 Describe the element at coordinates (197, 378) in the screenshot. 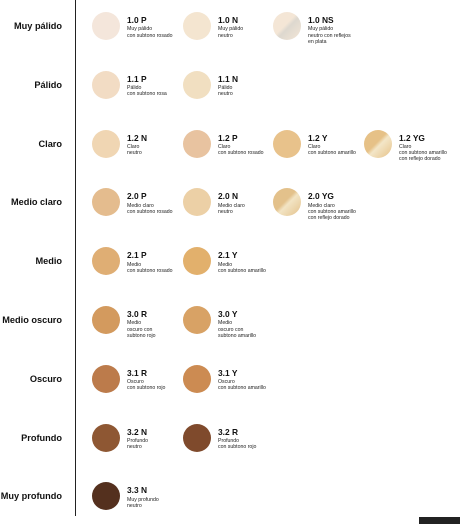

I see `swatch-3-1-y` at that location.